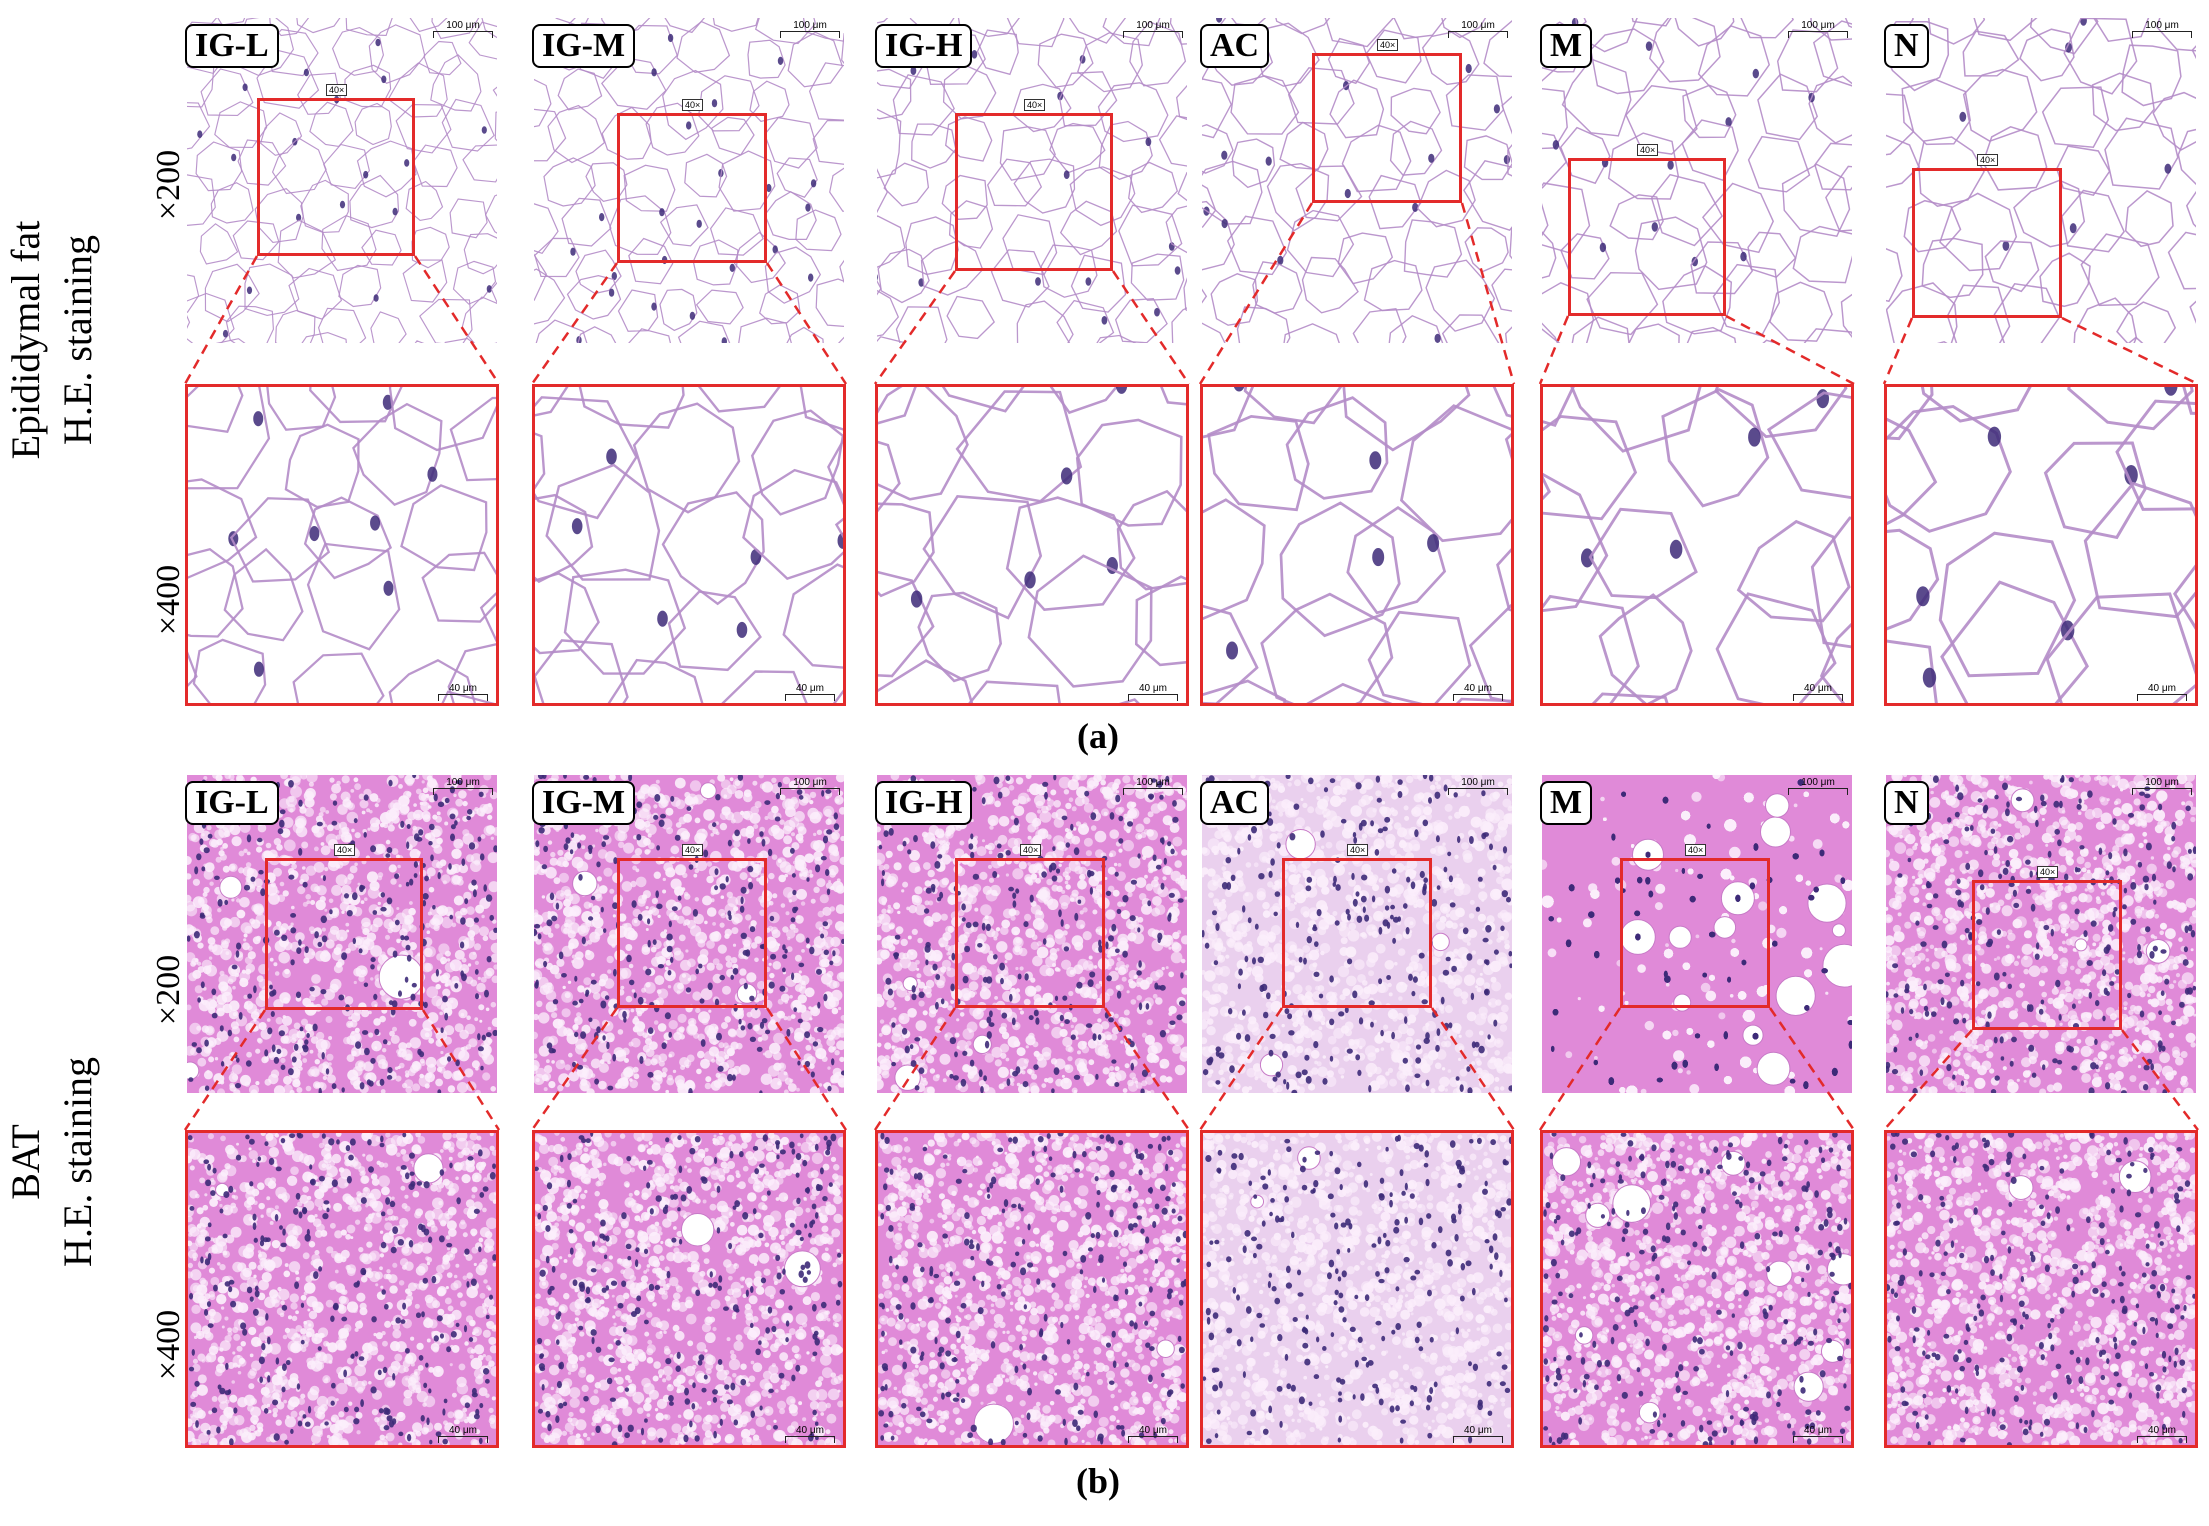 The image size is (2209, 1526). I want to click on panel_a-roi-box-ig-m, so click(692, 188).